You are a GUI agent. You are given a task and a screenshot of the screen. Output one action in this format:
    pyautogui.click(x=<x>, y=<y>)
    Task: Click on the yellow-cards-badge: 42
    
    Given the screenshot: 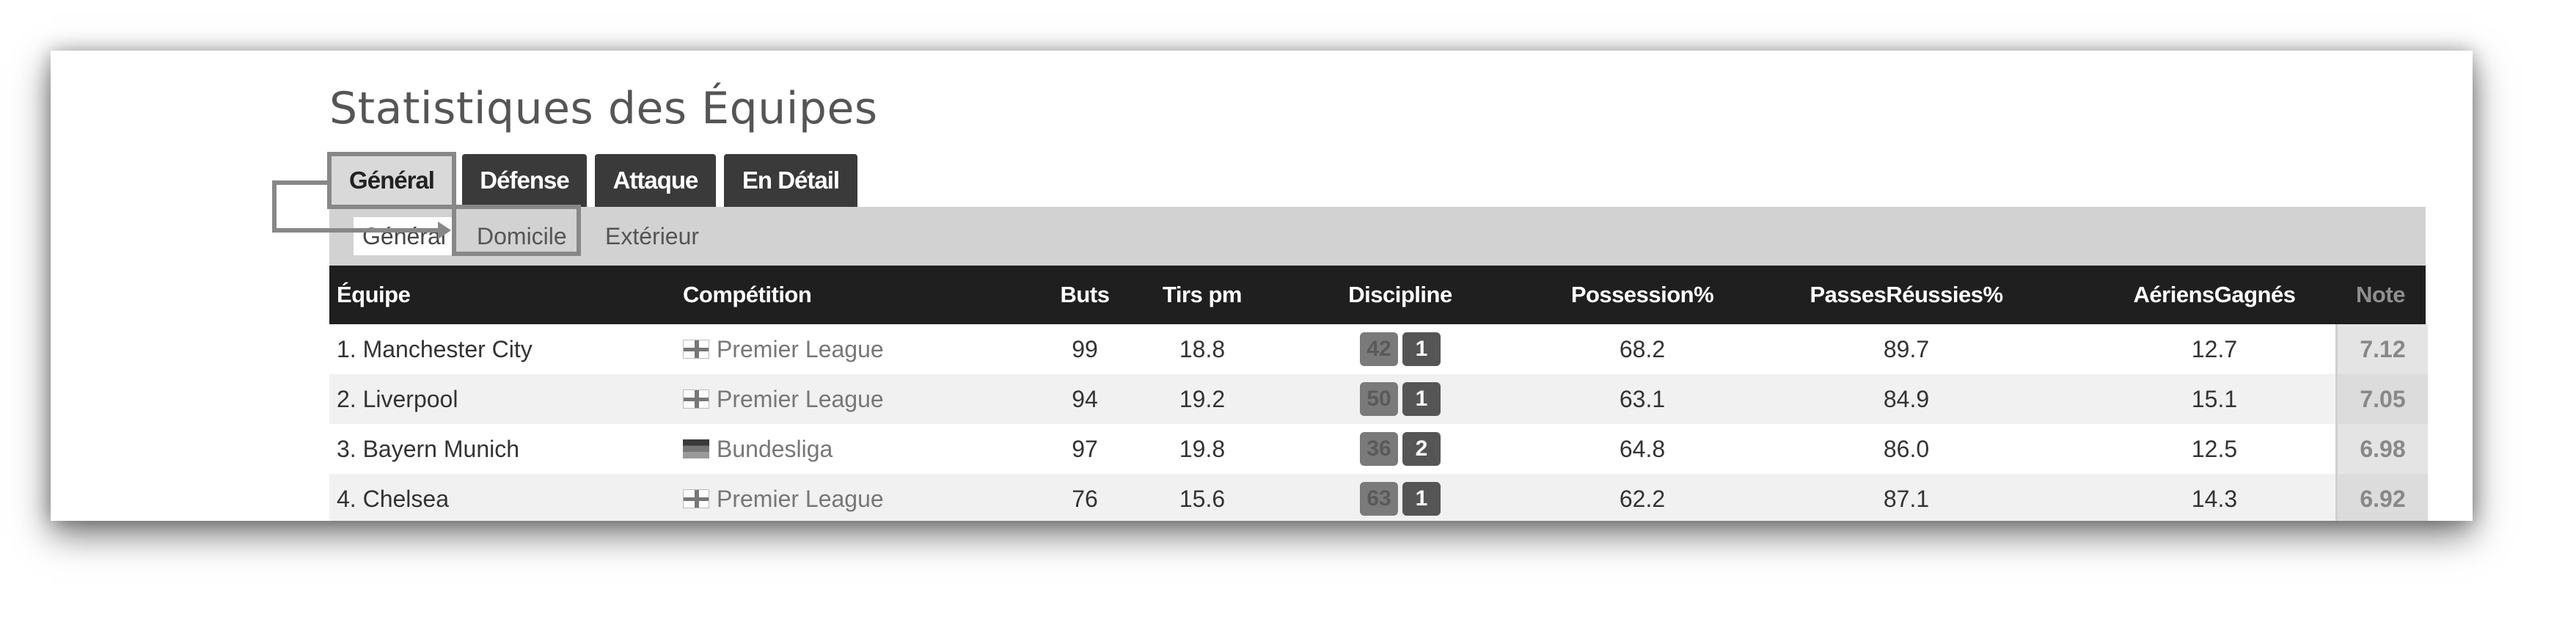 What is the action you would take?
    pyautogui.click(x=1379, y=349)
    